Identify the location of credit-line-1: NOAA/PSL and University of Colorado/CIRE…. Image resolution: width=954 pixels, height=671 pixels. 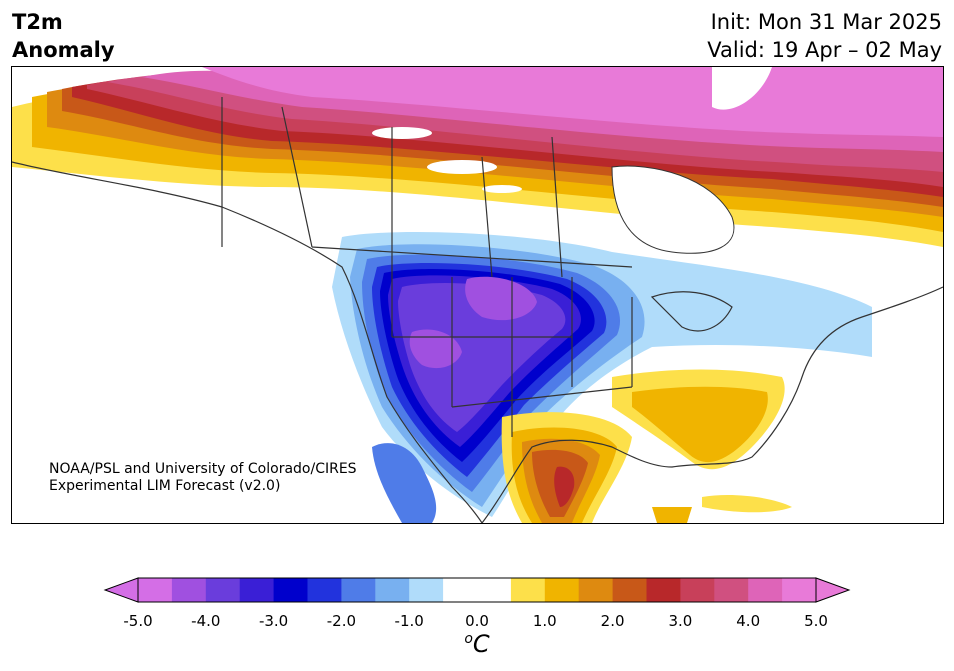
(203, 469).